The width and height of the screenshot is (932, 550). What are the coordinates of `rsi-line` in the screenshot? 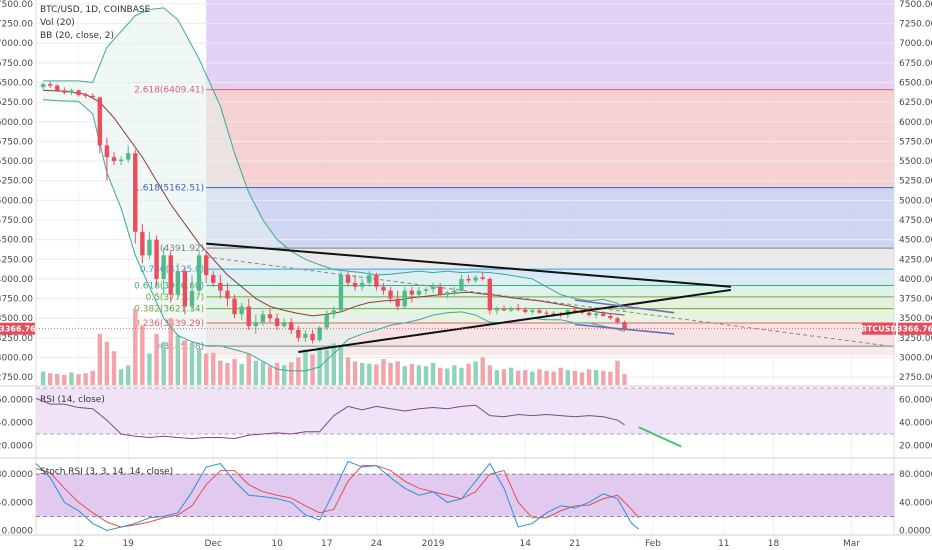 It's located at (330, 418).